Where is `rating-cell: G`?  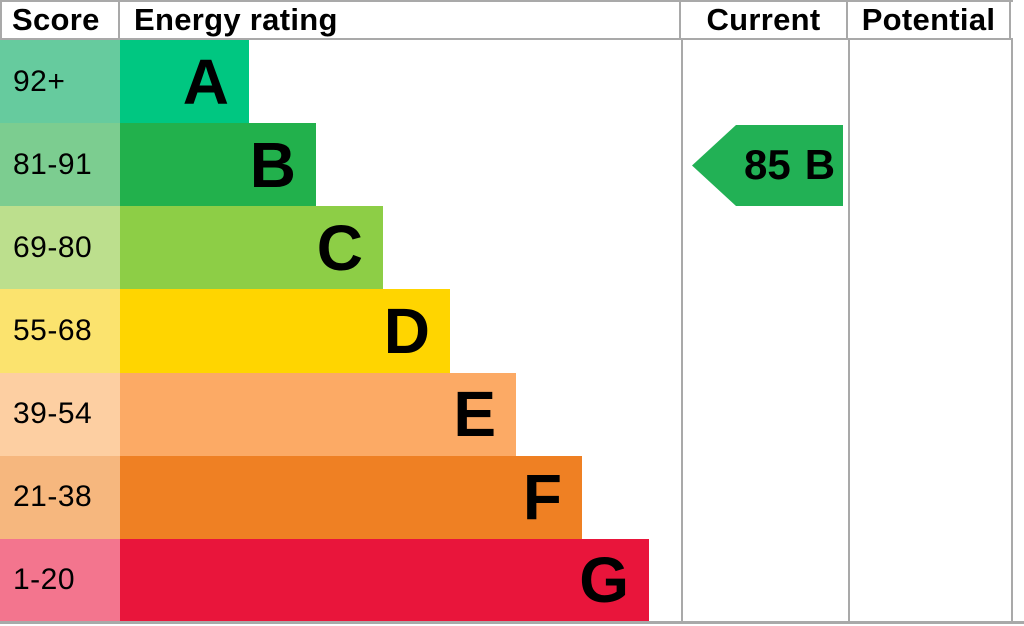
rating-cell: G is located at coordinates (401, 580).